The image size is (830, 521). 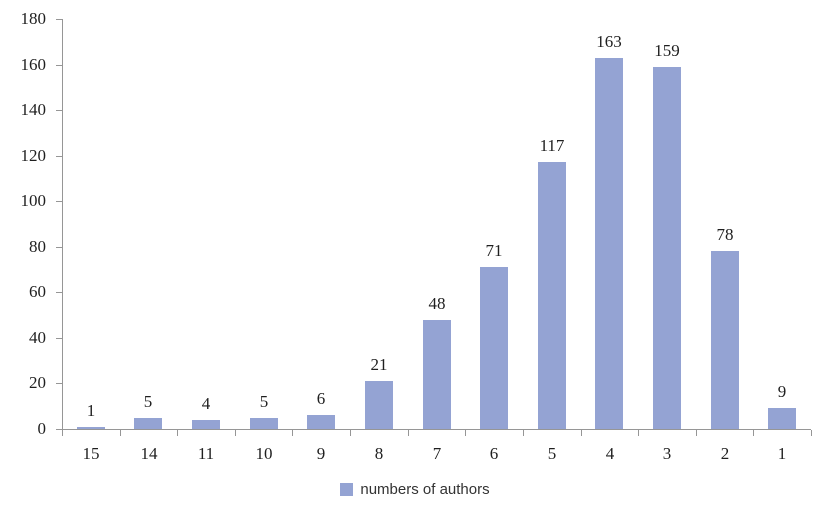 What do you see at coordinates (33, 201) in the screenshot?
I see `y-tick-label: 100` at bounding box center [33, 201].